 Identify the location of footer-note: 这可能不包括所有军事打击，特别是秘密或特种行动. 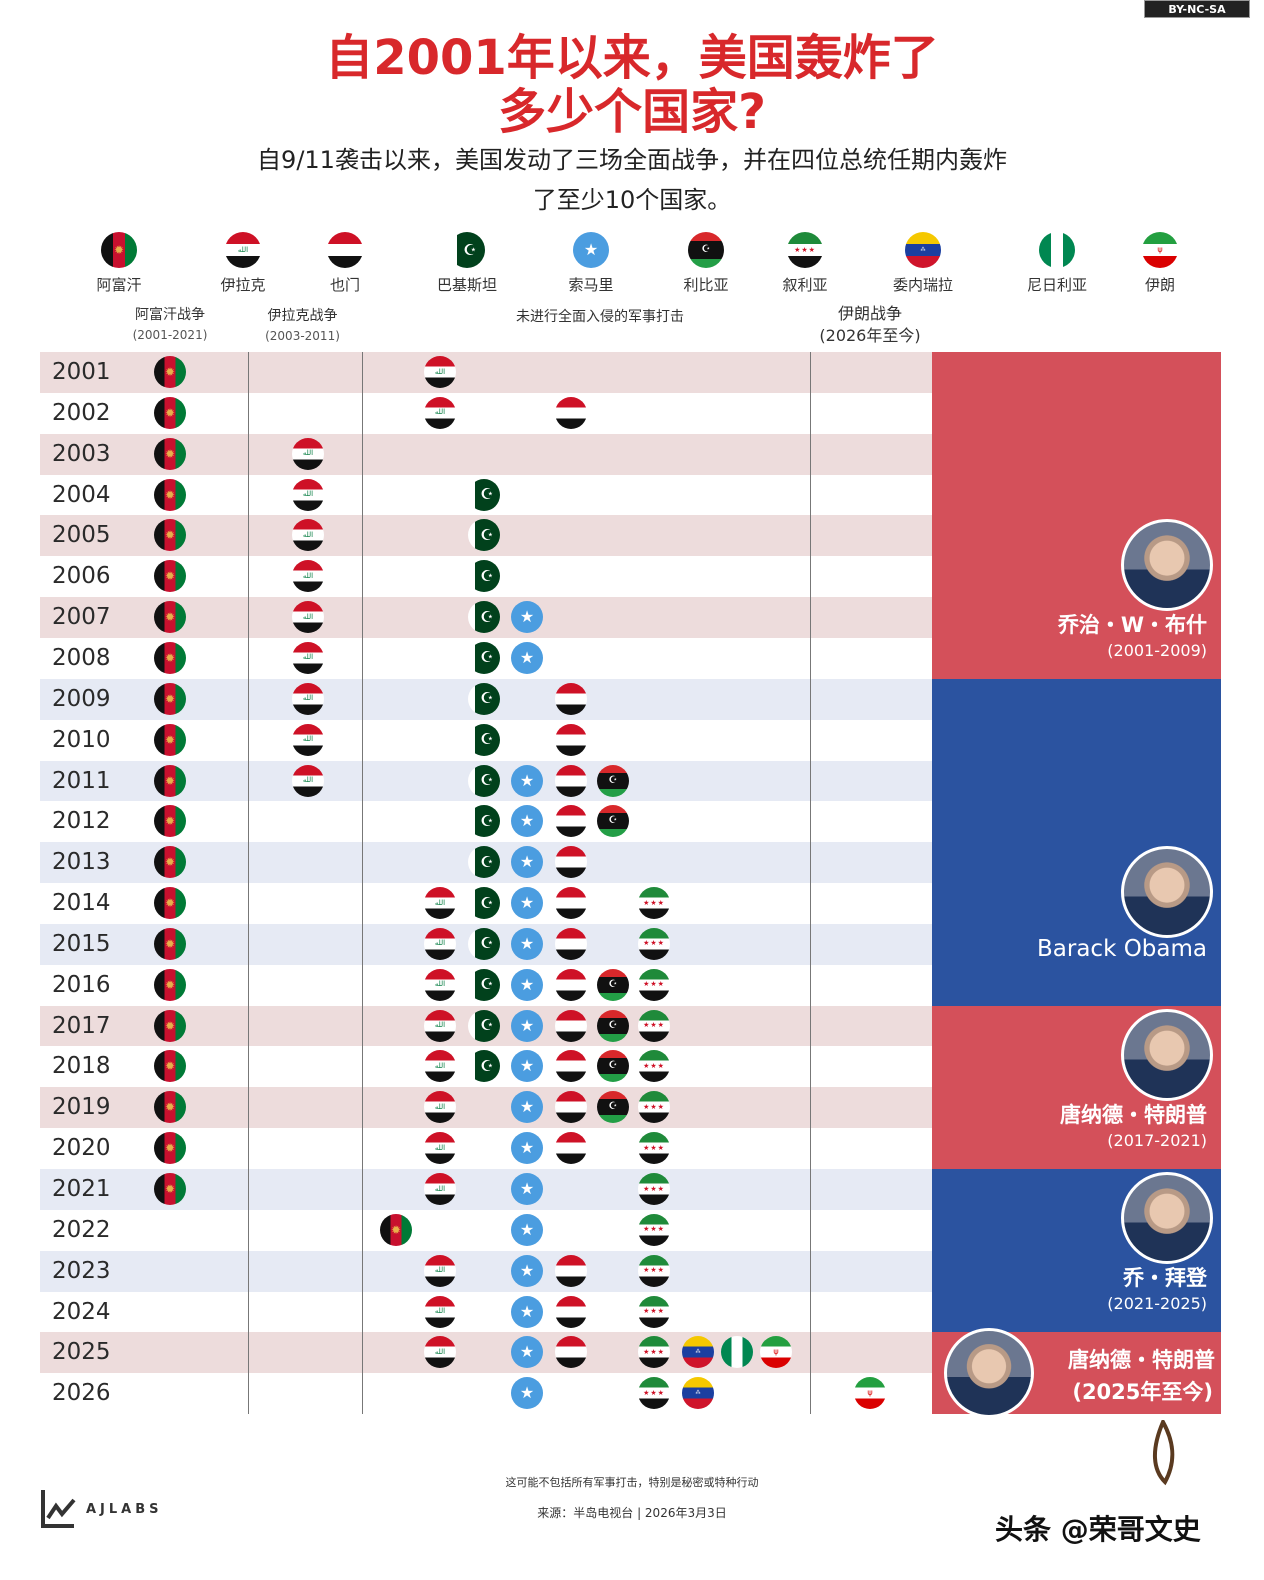
(632, 1482).